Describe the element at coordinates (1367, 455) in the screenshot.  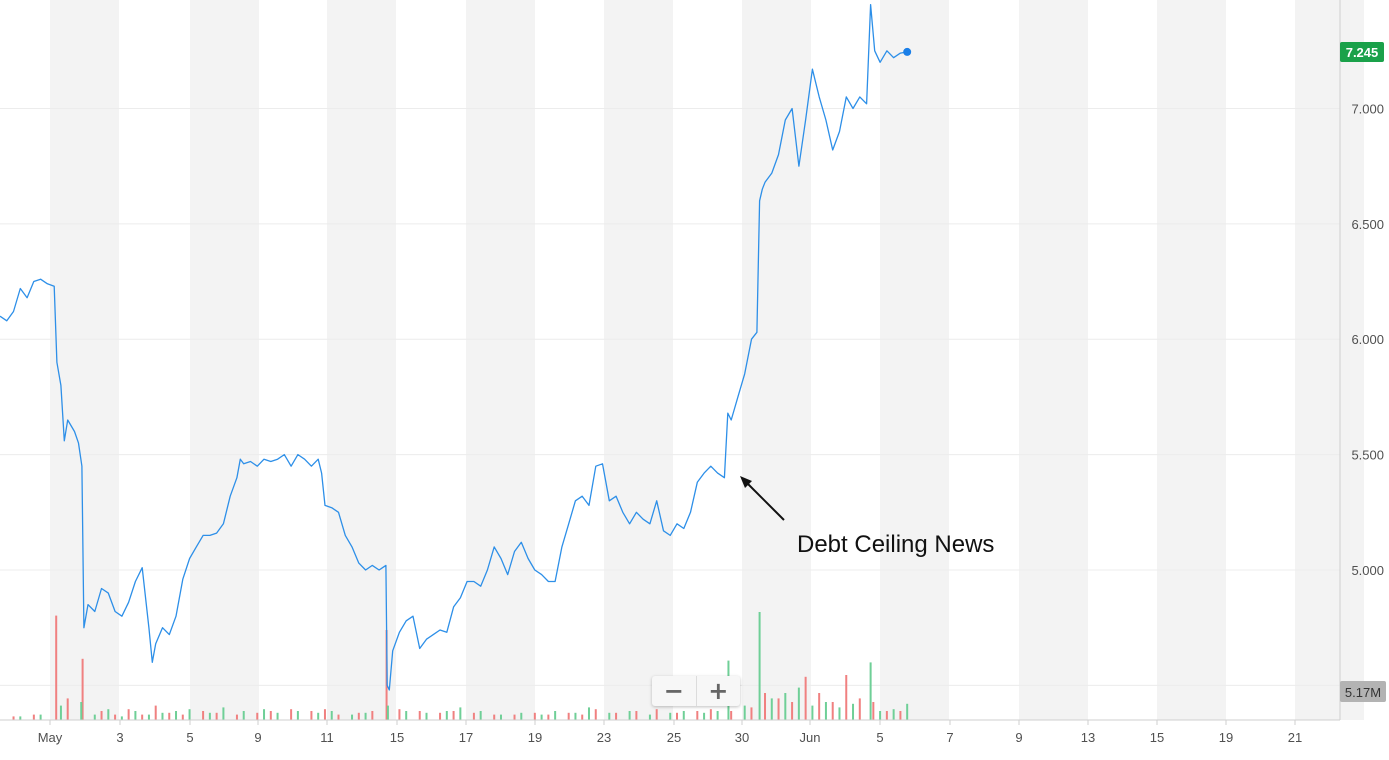
I see `y-tick-label: 5.500` at that location.